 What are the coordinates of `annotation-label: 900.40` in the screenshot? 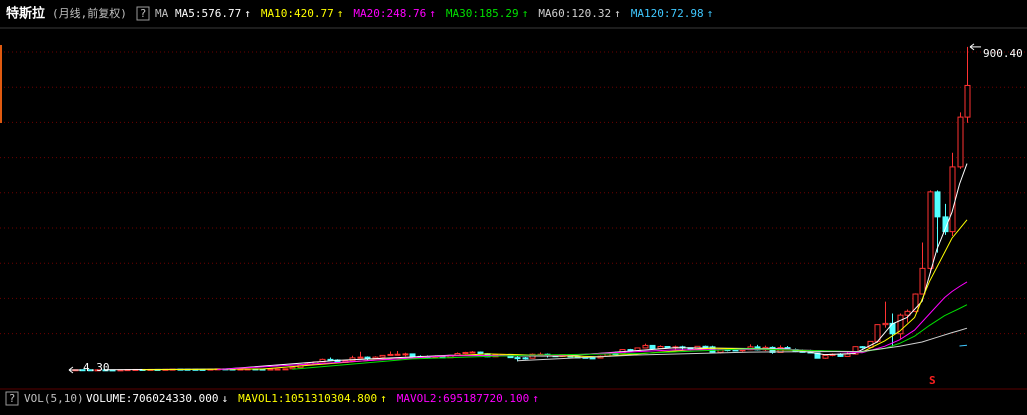 It's located at (1003, 53).